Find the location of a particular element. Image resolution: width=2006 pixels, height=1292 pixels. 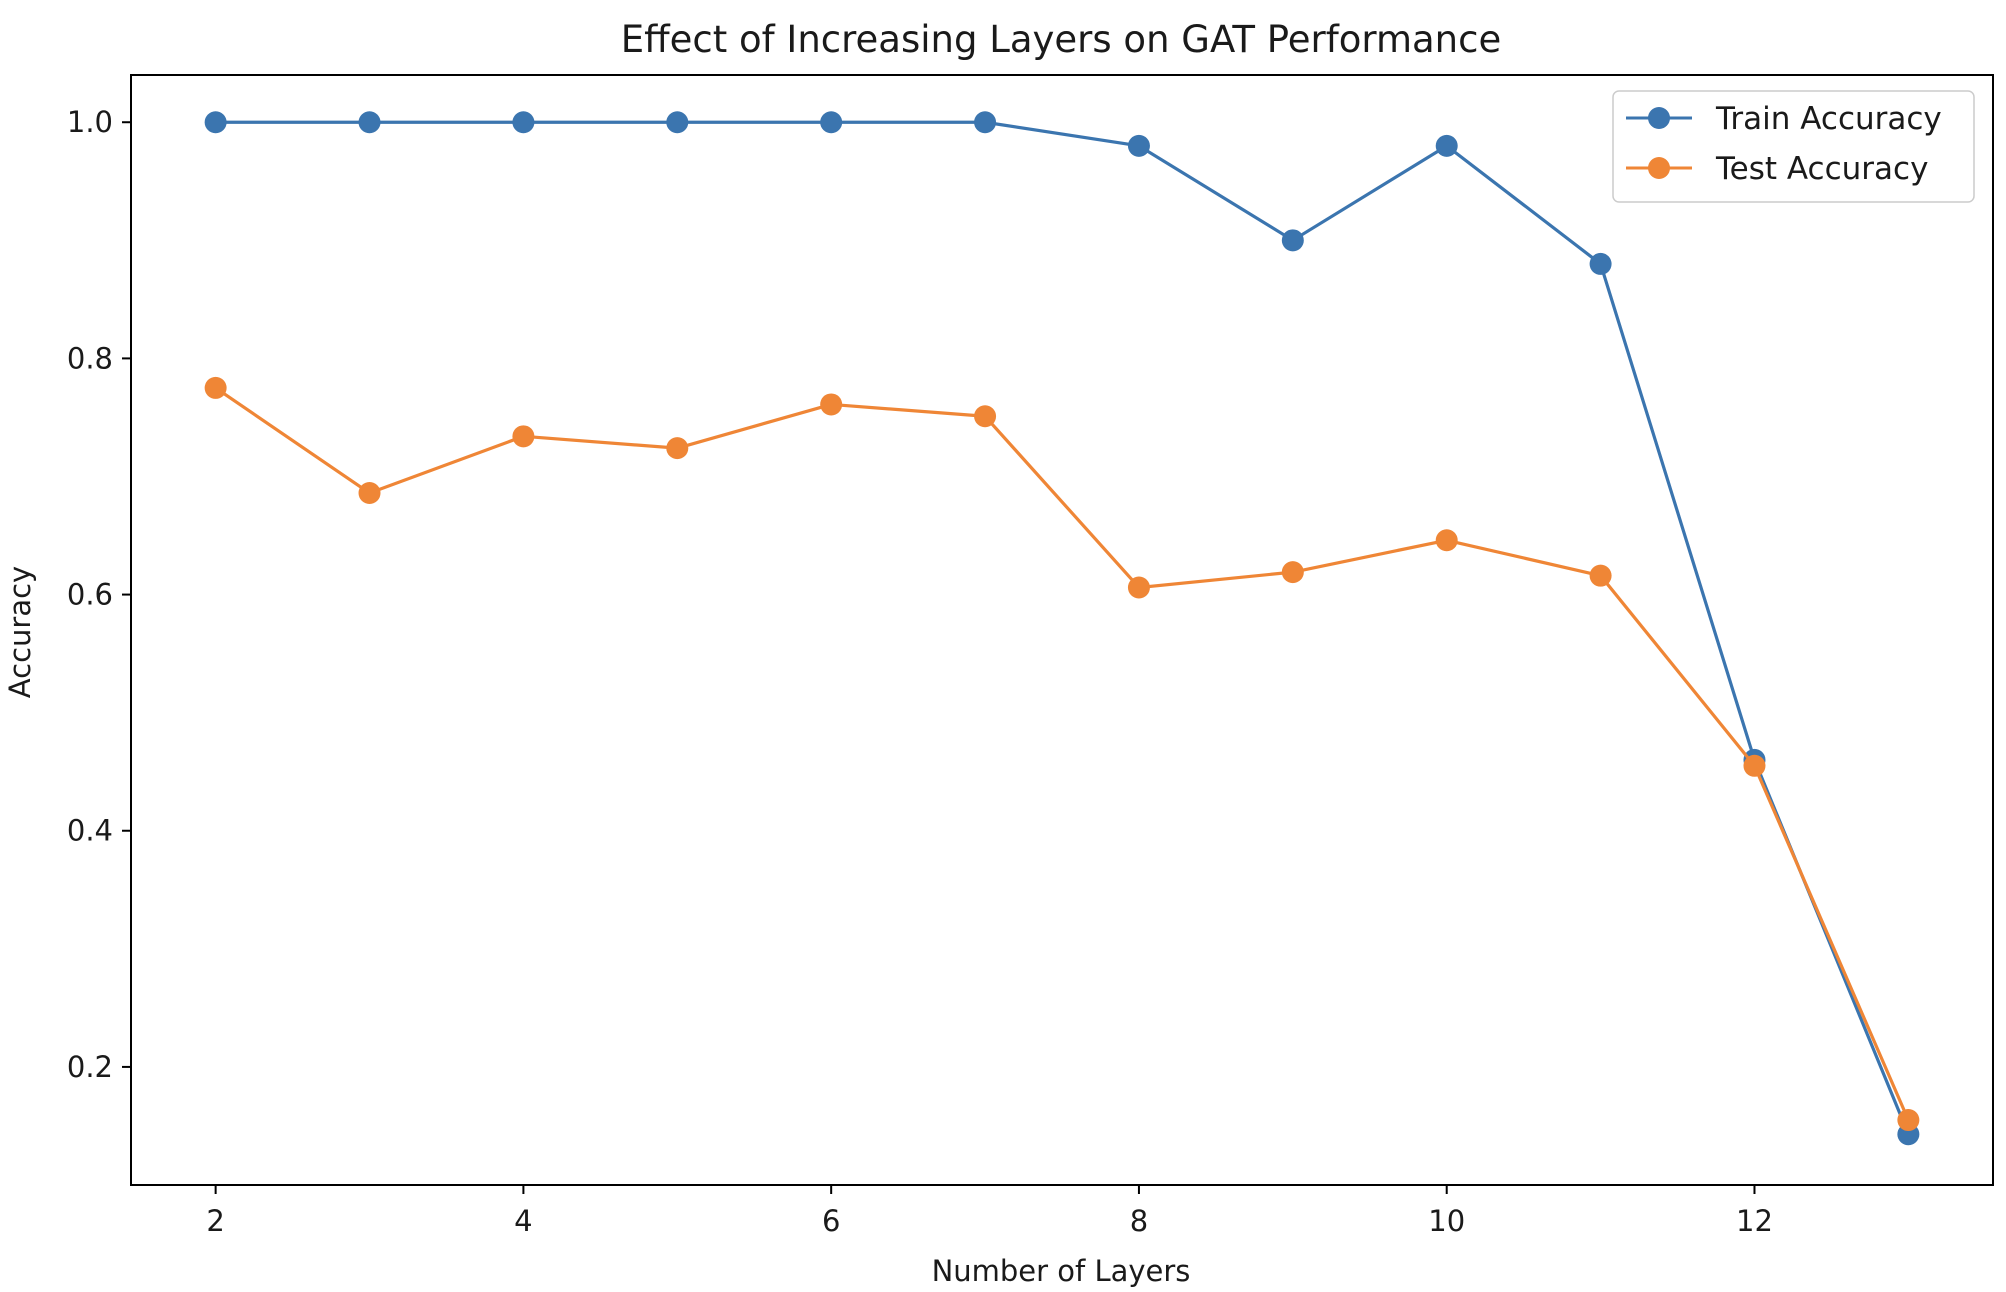

legend-label-test: Test Accuracy is located at coordinates (1821, 169).